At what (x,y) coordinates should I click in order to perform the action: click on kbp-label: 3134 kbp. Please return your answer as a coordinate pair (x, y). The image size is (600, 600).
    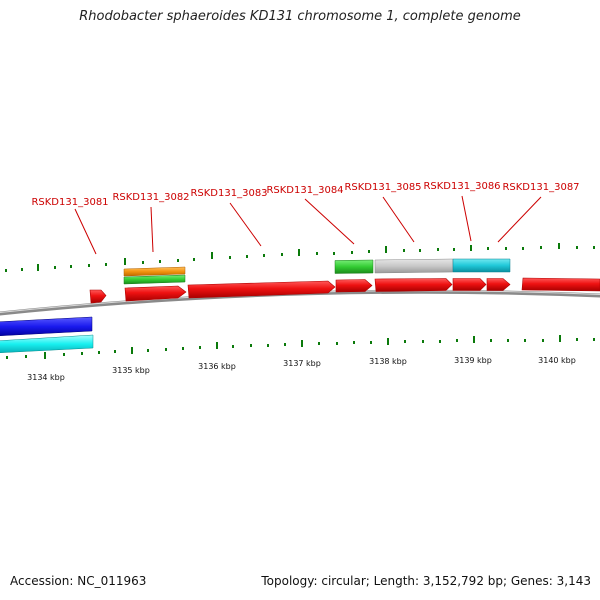
    Looking at the image, I should click on (46, 377).